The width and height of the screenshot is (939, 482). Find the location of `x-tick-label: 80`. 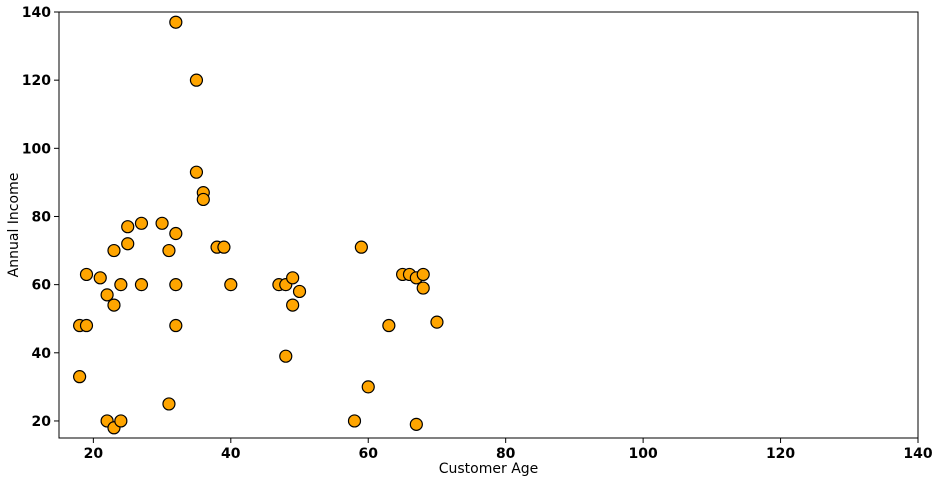

x-tick-label: 80 is located at coordinates (506, 454).